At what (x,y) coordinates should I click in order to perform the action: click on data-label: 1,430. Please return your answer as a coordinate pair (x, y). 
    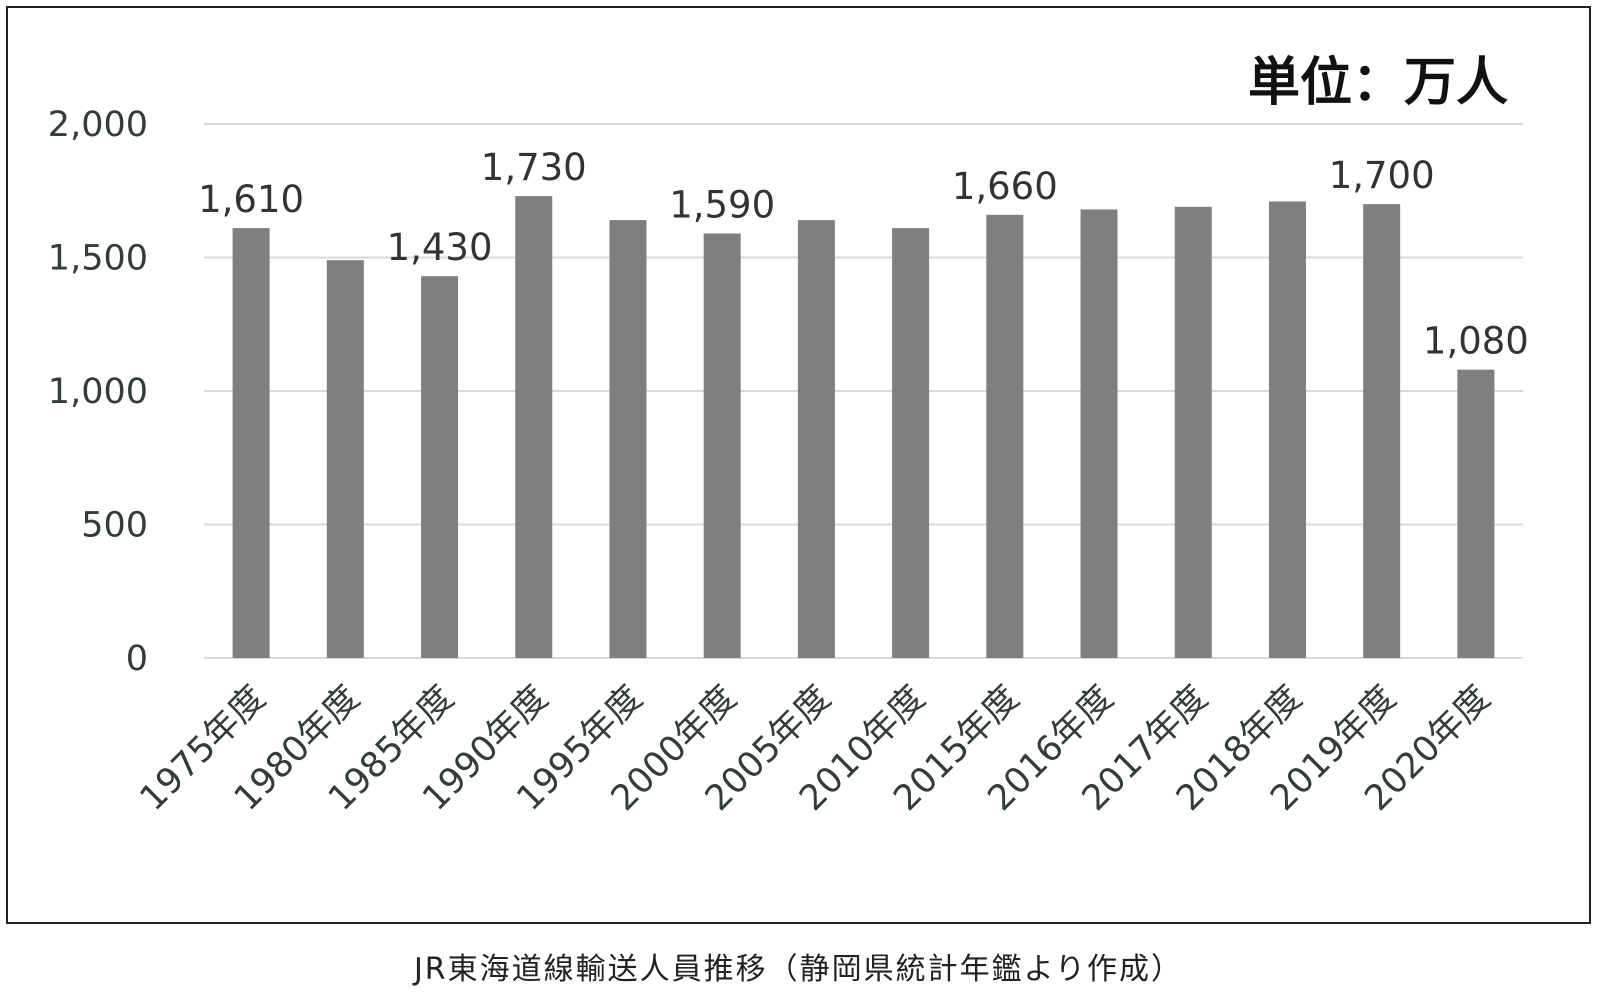
    Looking at the image, I should click on (440, 247).